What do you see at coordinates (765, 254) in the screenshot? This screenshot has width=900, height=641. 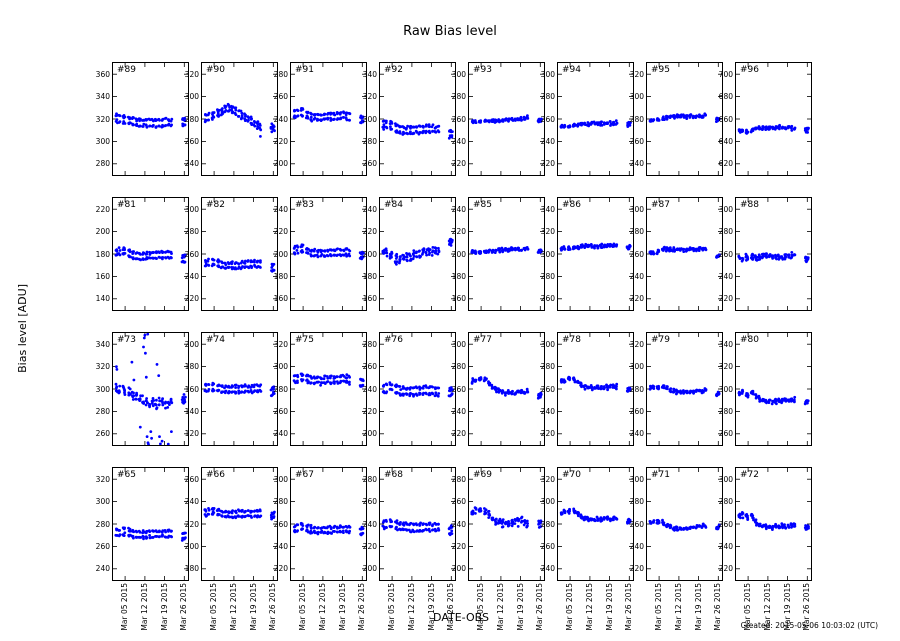 I see `subplot-88: #88 220 240 260 280 300` at bounding box center [765, 254].